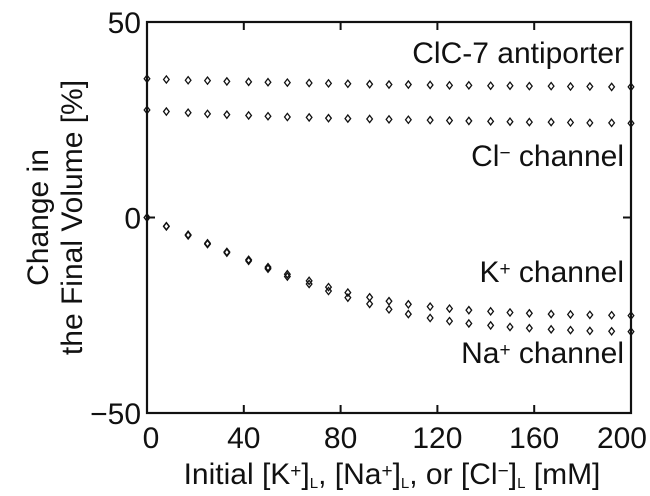 This screenshot has height=496, width=650. Describe the element at coordinates (547, 156) in the screenshot. I see `series-label: Cl− channel` at that location.